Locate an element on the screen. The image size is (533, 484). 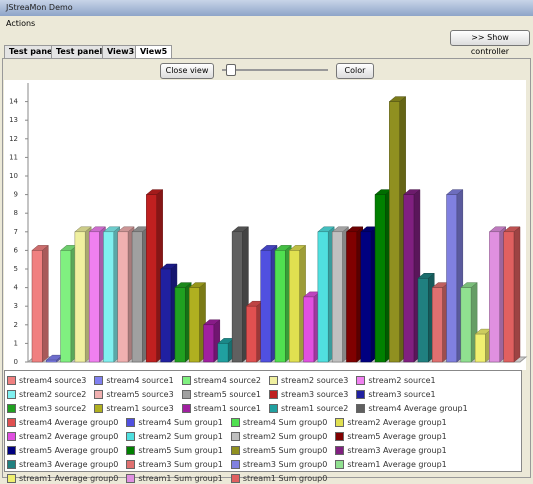
legend-item: stream5 source3 is located at coordinates (134, 394).